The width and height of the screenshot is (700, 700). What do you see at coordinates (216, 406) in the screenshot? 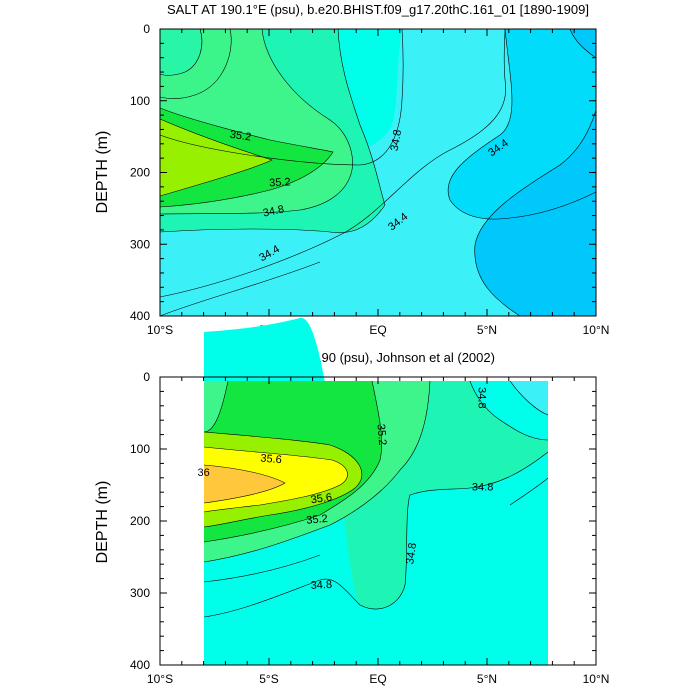
I see `bottom-contour-35-2-top` at bounding box center [216, 406].